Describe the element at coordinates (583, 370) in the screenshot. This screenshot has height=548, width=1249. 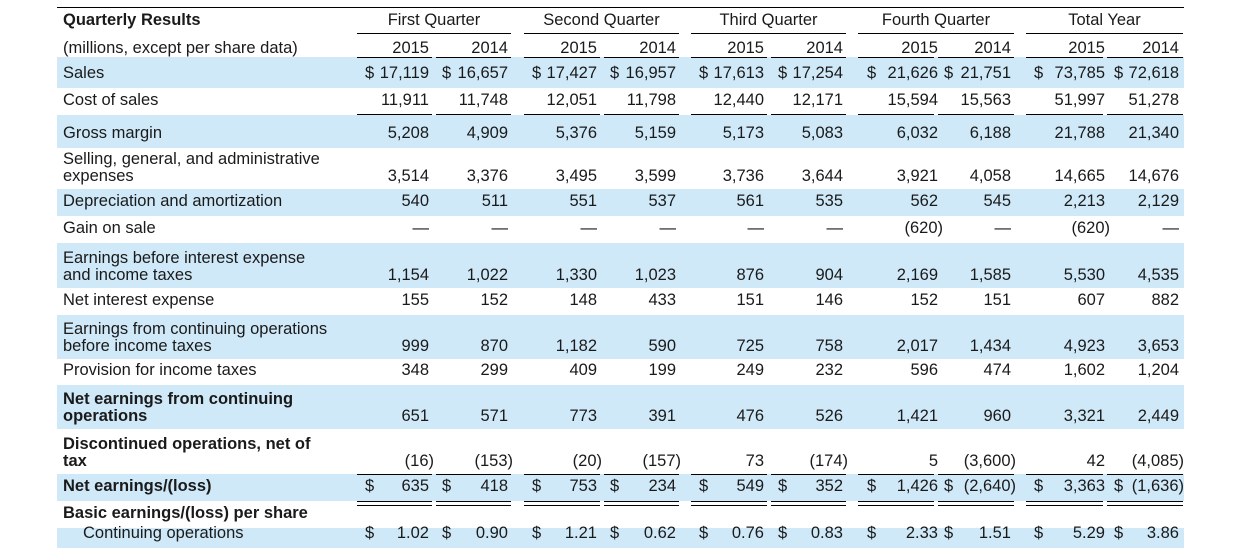
I see `row-value: 409` at that location.